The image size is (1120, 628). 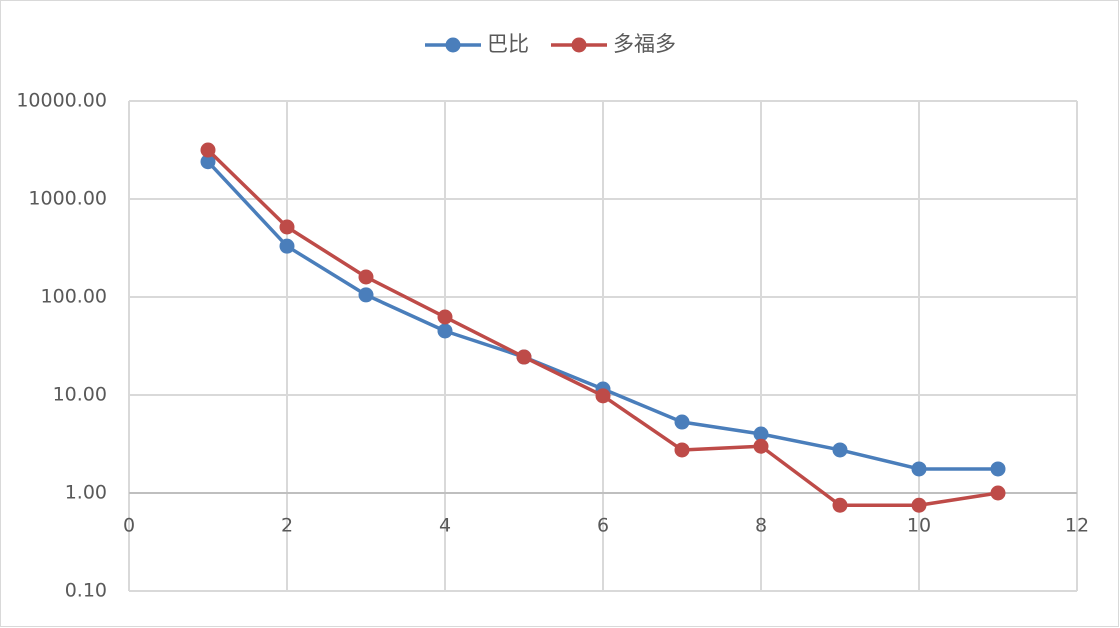 I want to click on legend-label: 多福多, so click(x=644, y=44).